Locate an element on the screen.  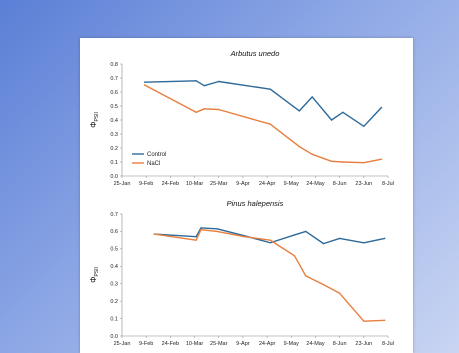
chart1-title: Arbutus unedo is located at coordinates (255, 53).